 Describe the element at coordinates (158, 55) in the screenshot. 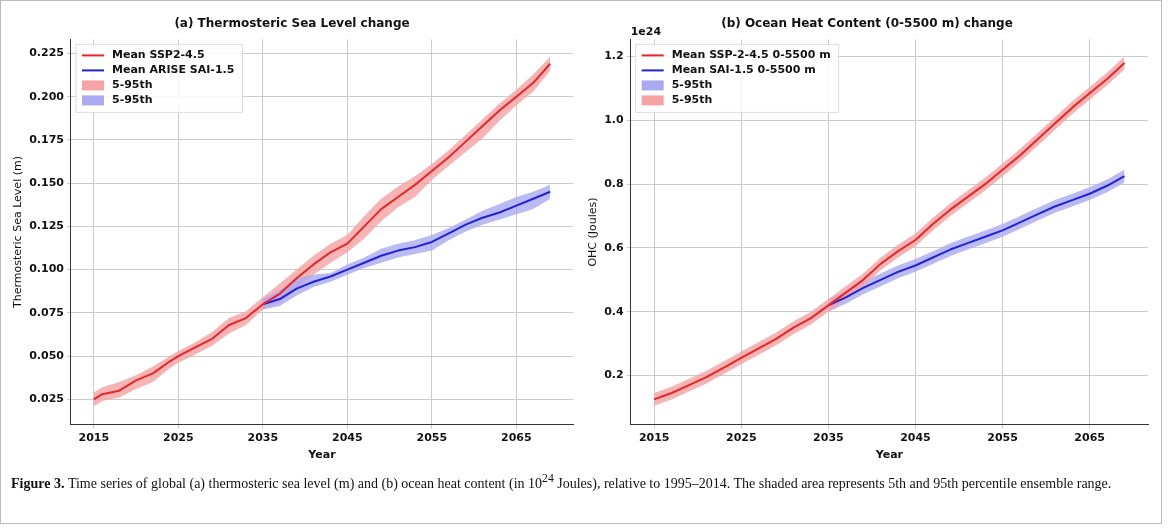

I see `legend-label: Mean SSP2-4.5` at that location.